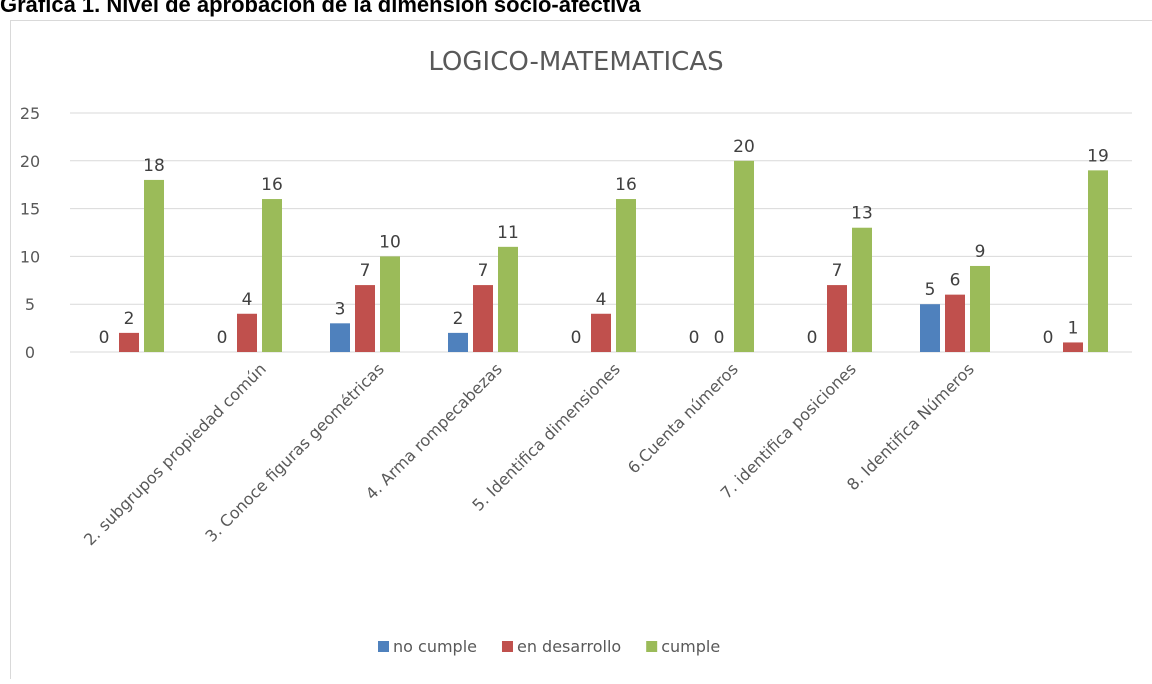 This screenshot has height=684, width=1152. Describe the element at coordinates (1073, 328) in the screenshot. I see `data-label: 1` at that location.